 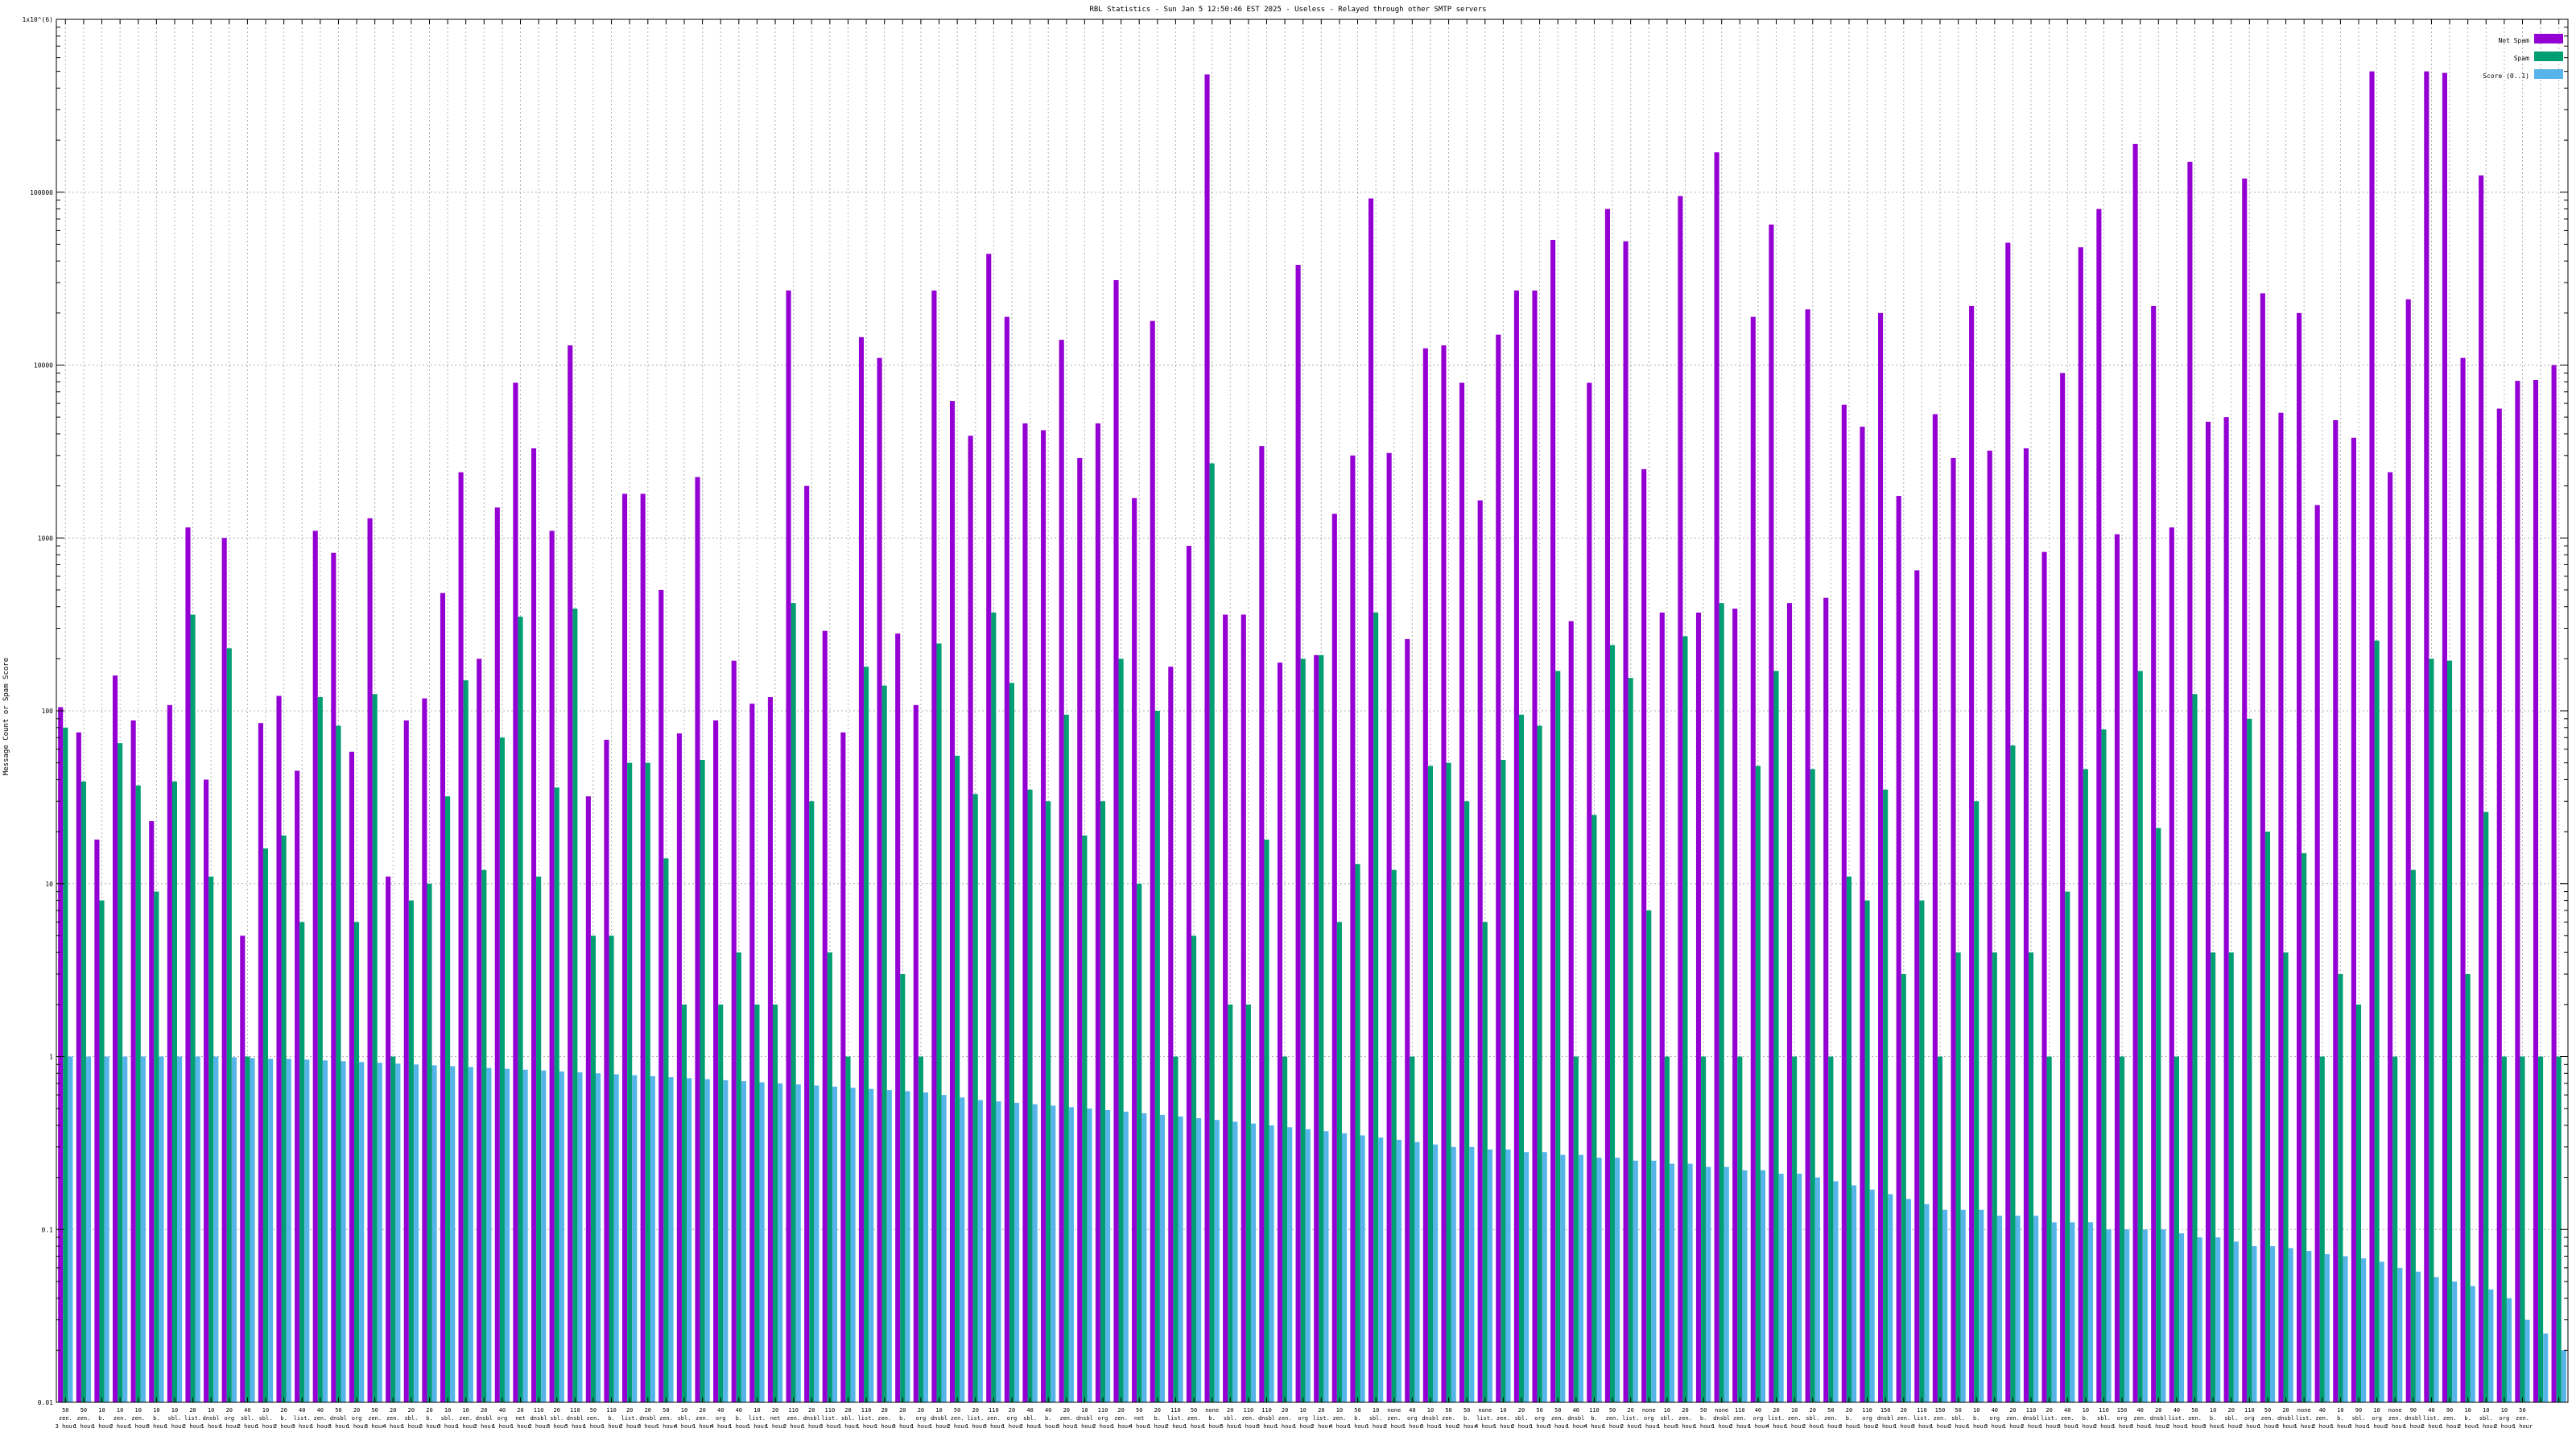 I want to click on x-tick-label: none, so click(x=1212, y=1410).